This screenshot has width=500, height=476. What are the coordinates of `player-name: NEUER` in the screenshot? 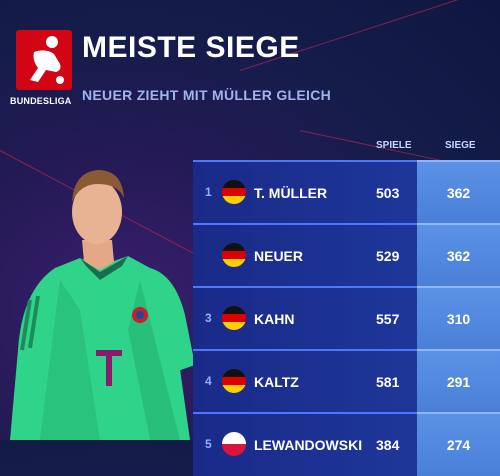 It's located at (279, 256).